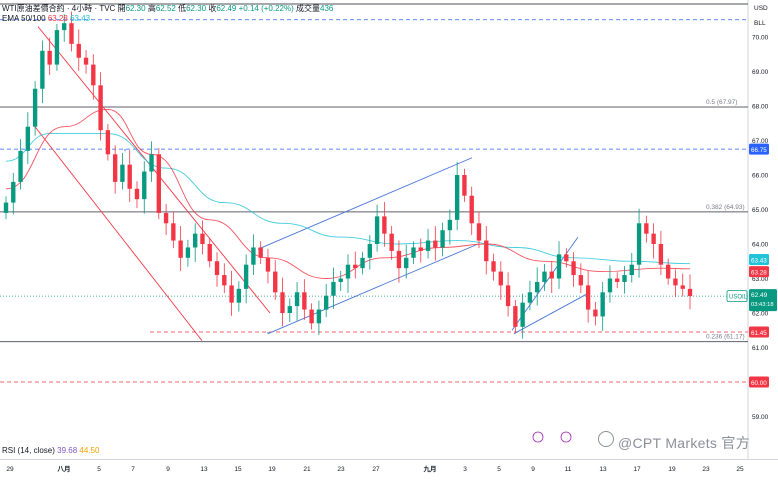 The height and width of the screenshot is (483, 778). I want to click on tag-61-45-bg, so click(759, 332).